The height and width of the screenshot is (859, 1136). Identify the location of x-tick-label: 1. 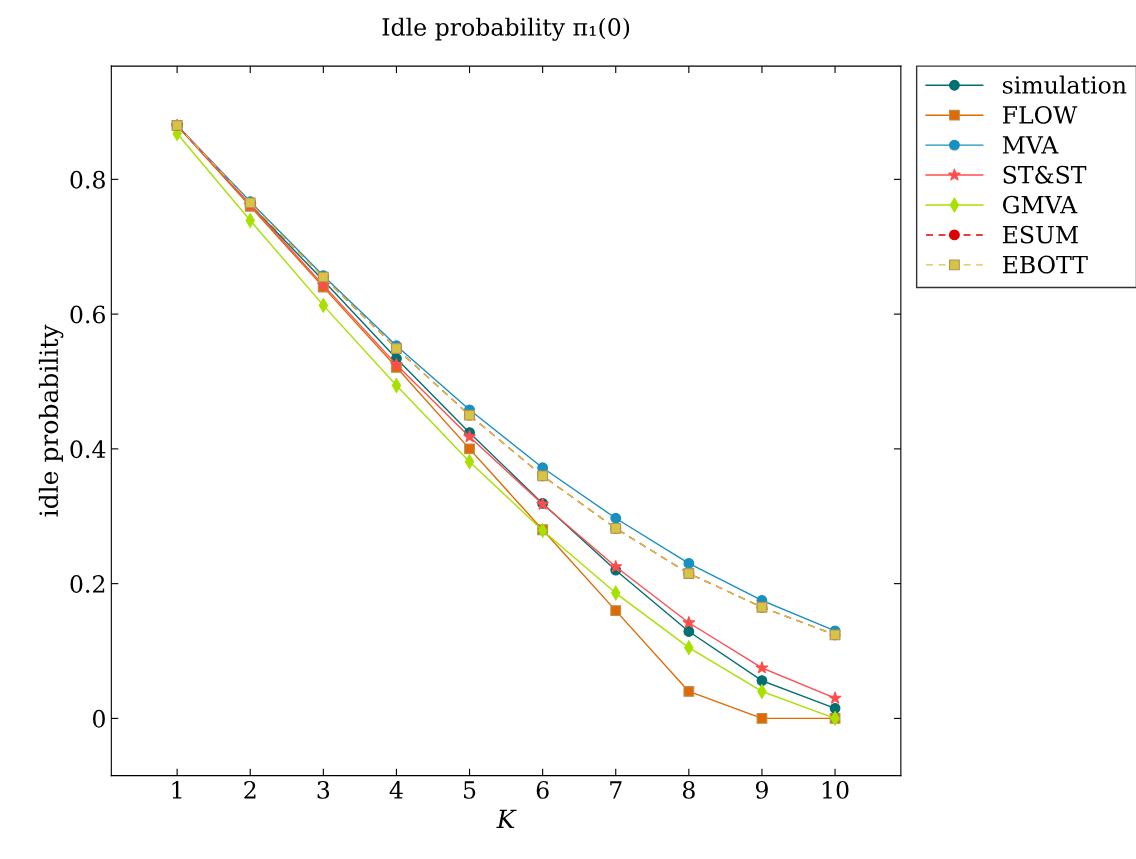
(177, 789).